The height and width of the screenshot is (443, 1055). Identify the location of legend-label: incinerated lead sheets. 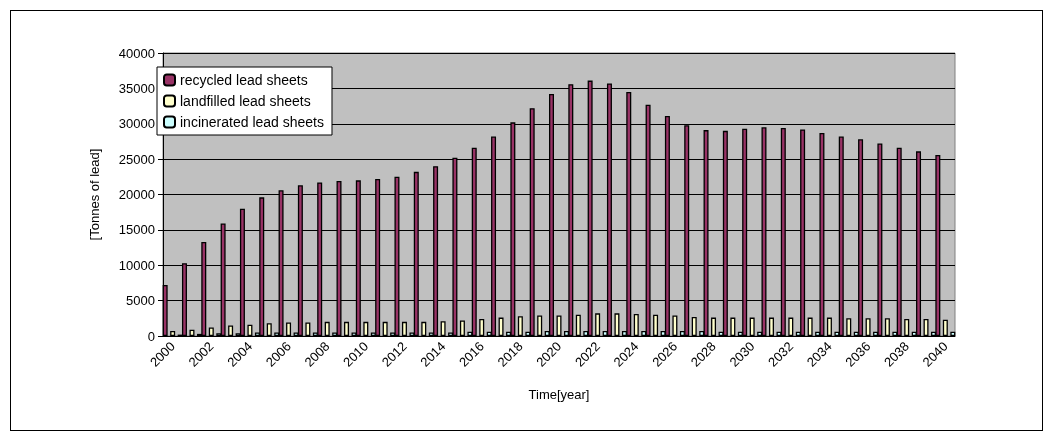
(252, 122).